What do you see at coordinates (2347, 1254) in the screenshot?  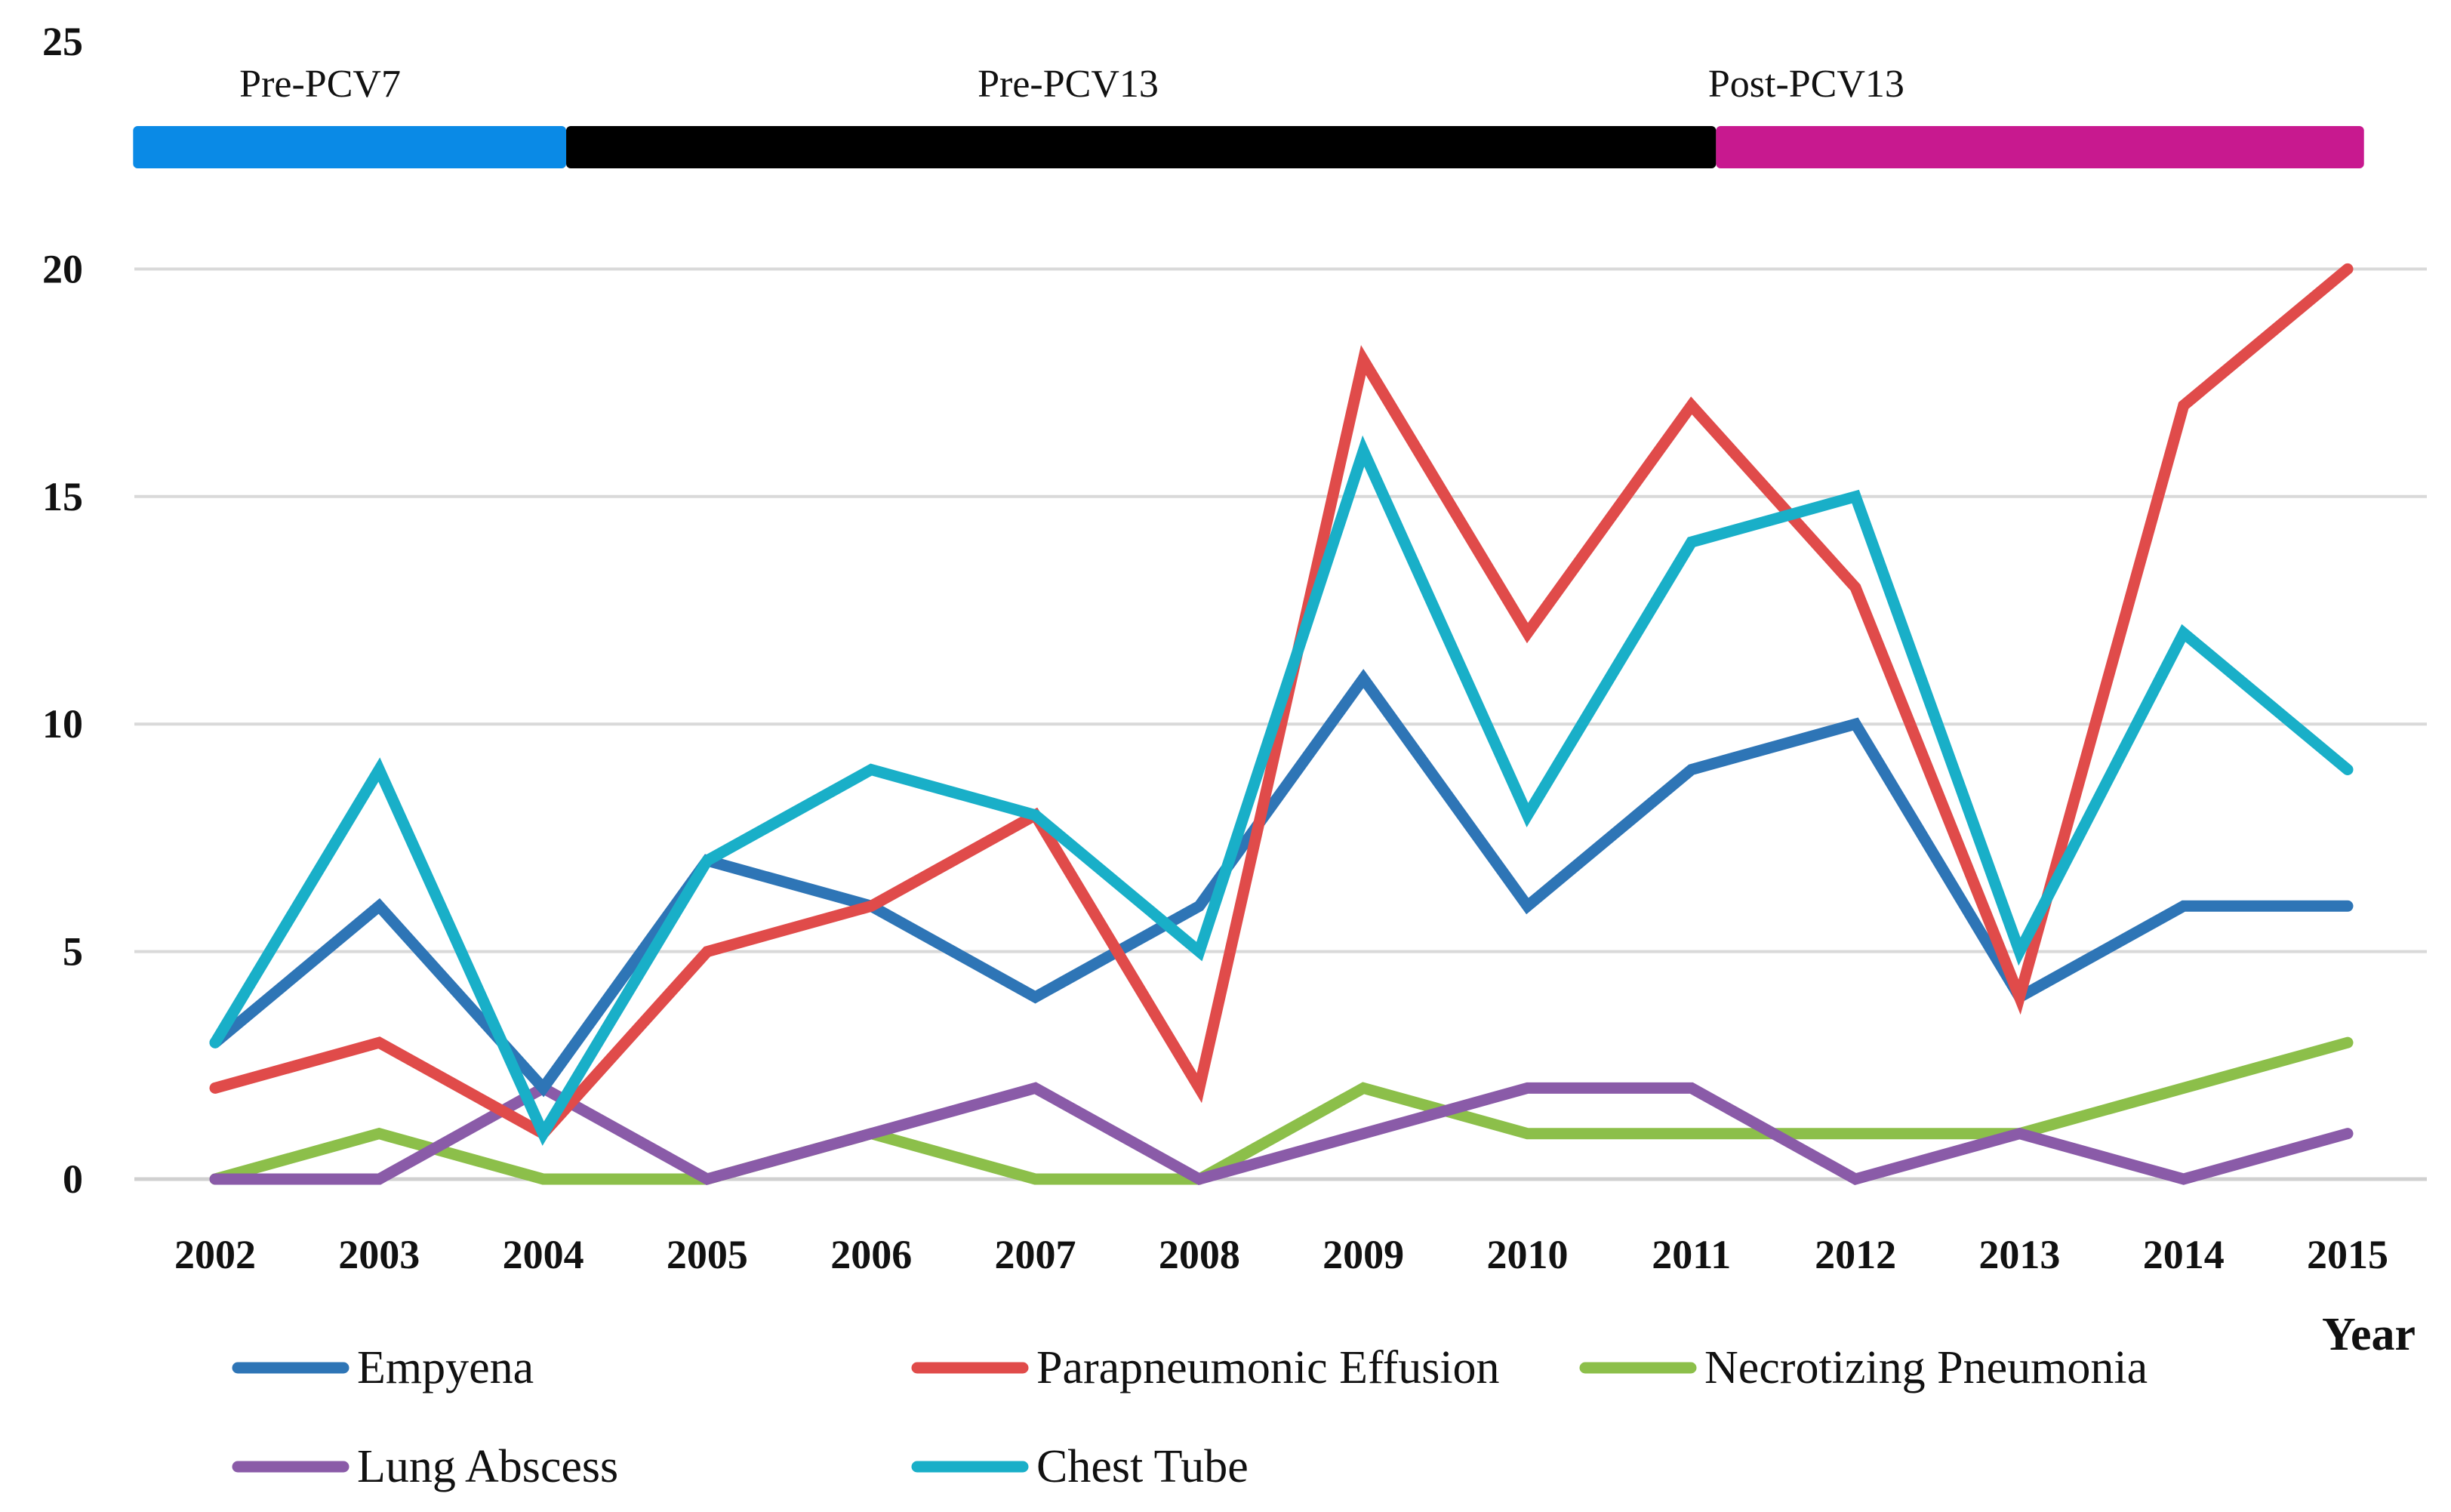 I see `x-tick-label: 2015` at bounding box center [2347, 1254].